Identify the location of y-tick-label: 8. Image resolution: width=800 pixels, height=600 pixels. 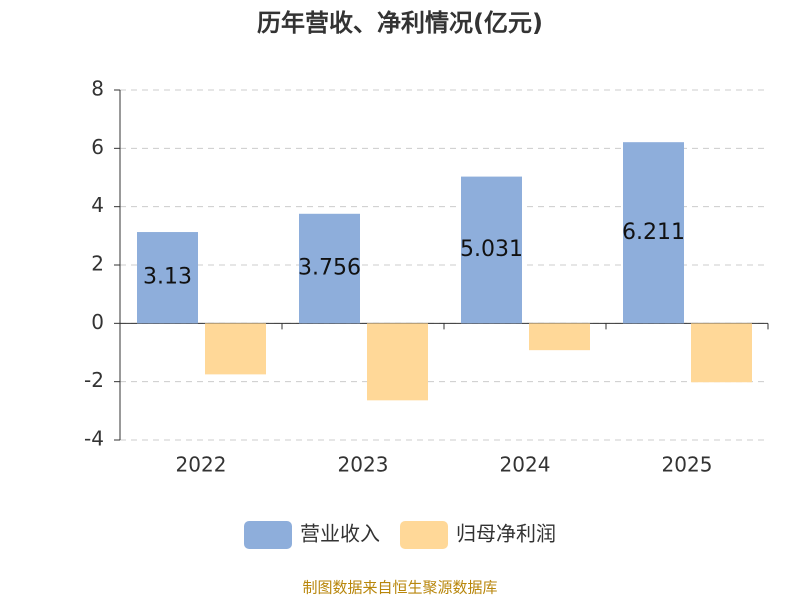
(97, 89).